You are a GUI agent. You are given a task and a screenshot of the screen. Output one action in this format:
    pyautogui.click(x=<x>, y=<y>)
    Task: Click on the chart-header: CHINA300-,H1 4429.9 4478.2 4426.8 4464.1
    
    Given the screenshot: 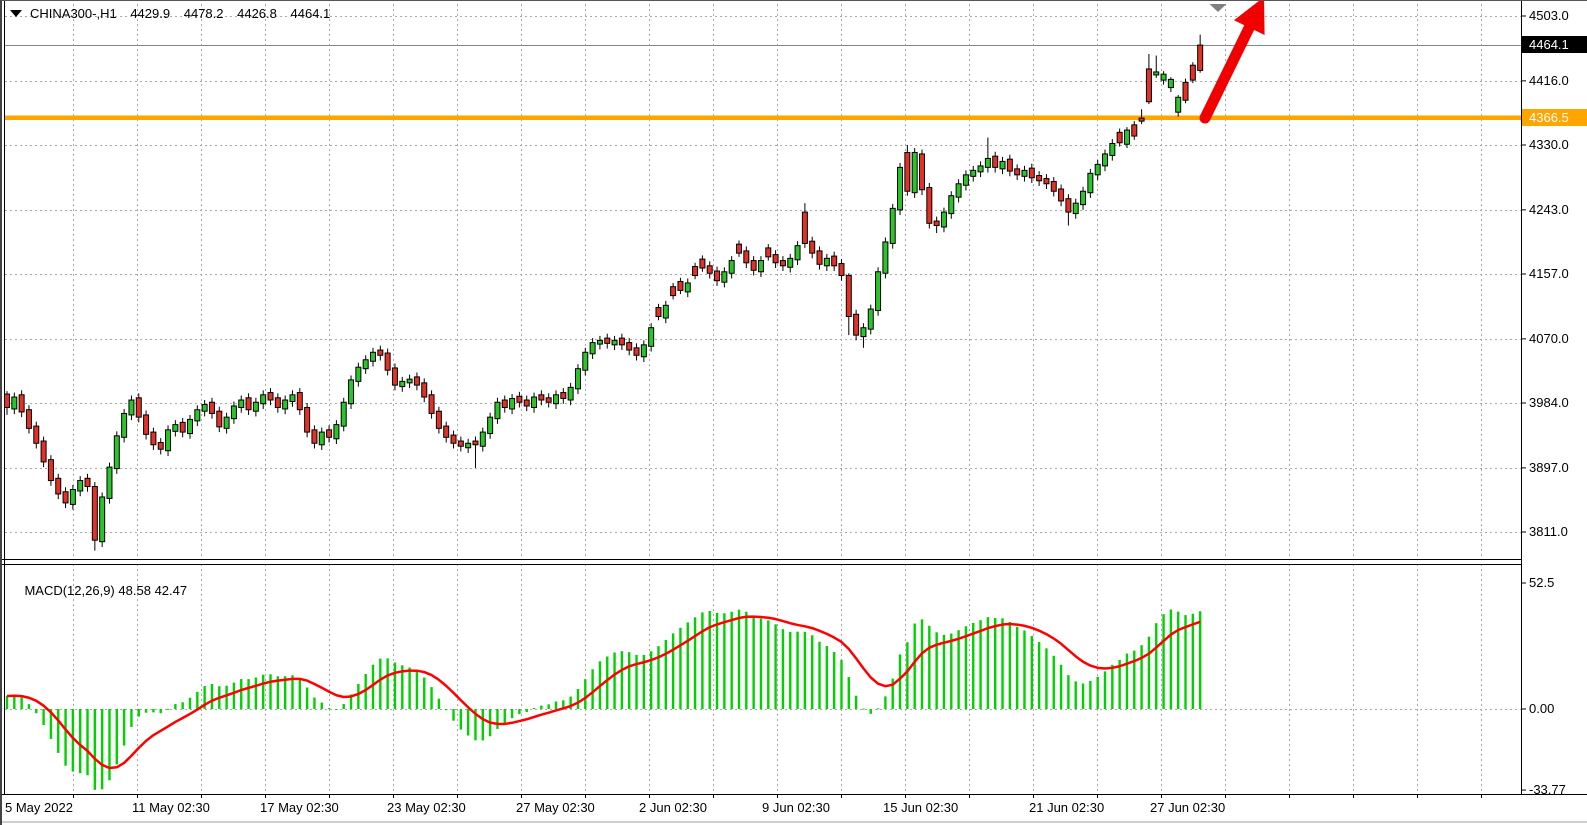 What is the action you would take?
    pyautogui.click(x=170, y=13)
    